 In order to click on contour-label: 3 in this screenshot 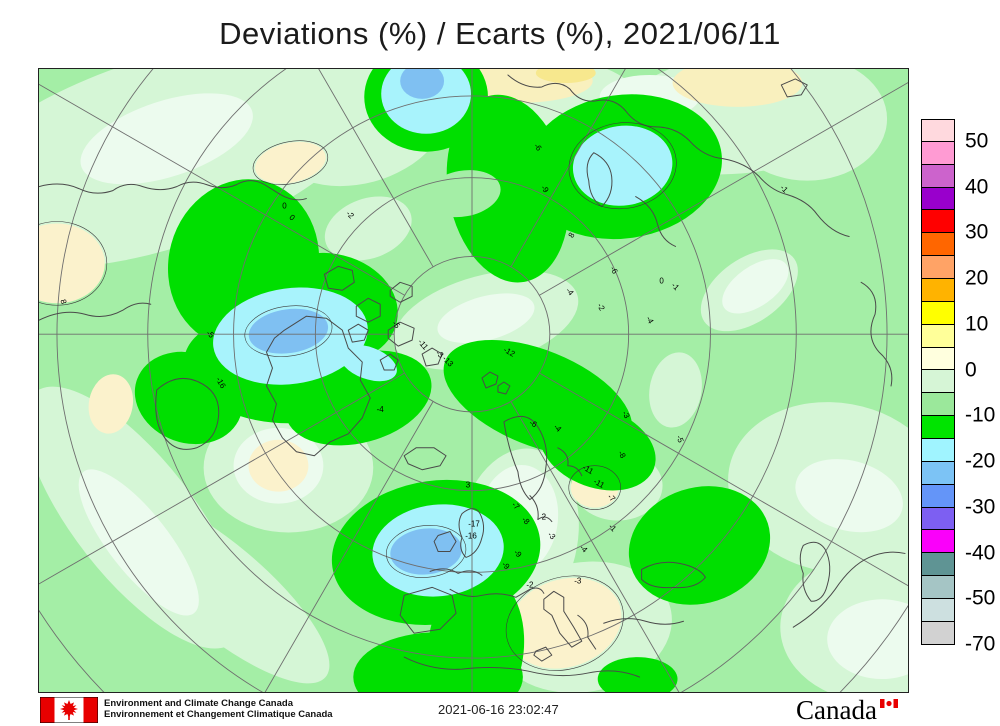, I will do `click(468, 485)`.